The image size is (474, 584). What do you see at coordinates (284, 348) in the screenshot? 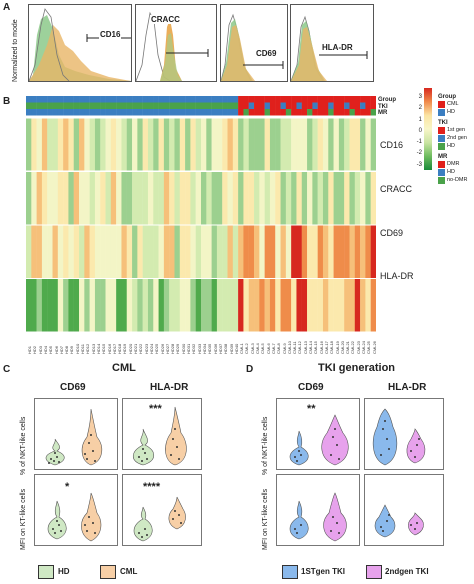
I see `heatmap-column-label: CML9` at bounding box center [284, 348].